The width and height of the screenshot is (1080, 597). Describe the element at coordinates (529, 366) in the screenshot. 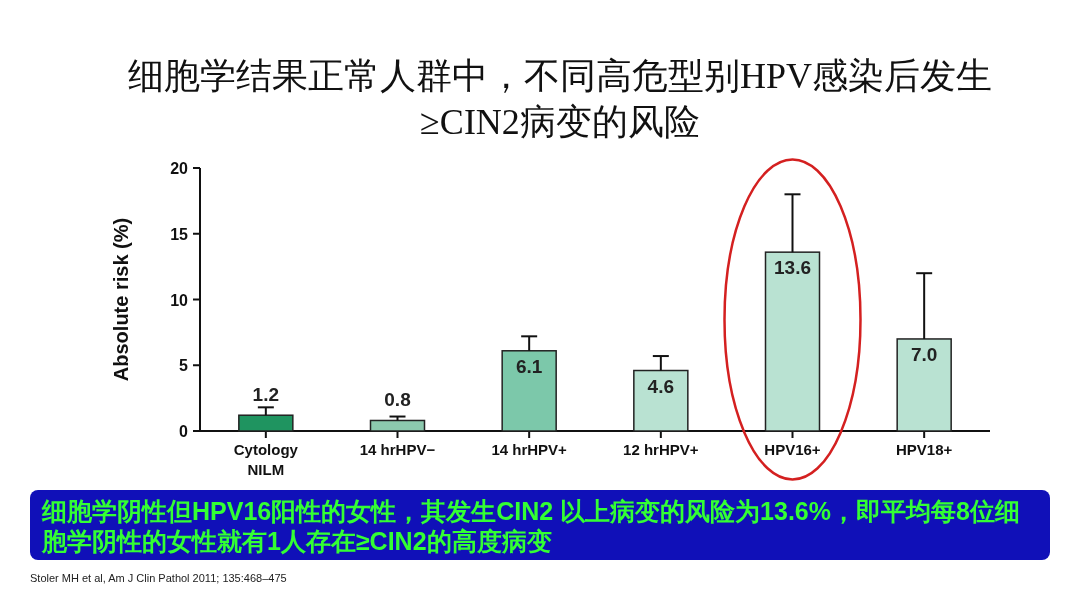

I see `data-label: 6.1` at that location.